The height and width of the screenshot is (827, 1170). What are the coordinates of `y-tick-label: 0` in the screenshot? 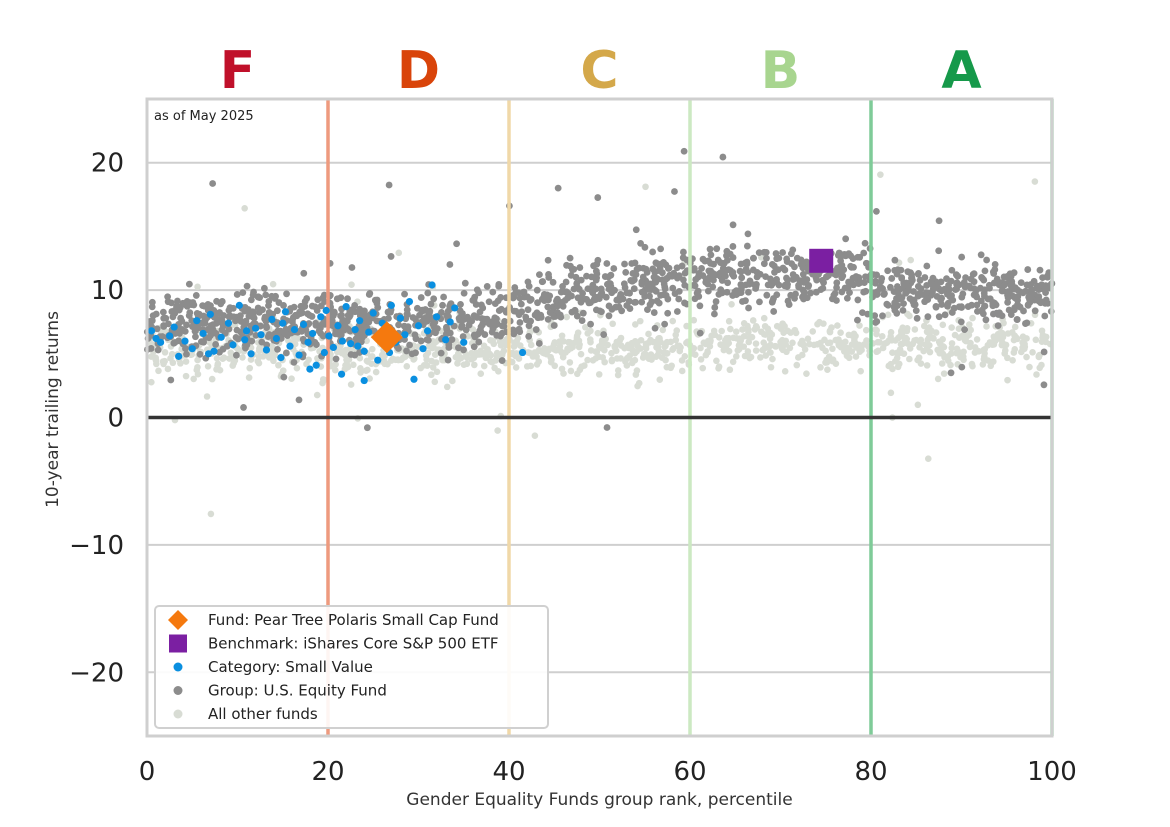 It's located at (115, 419).